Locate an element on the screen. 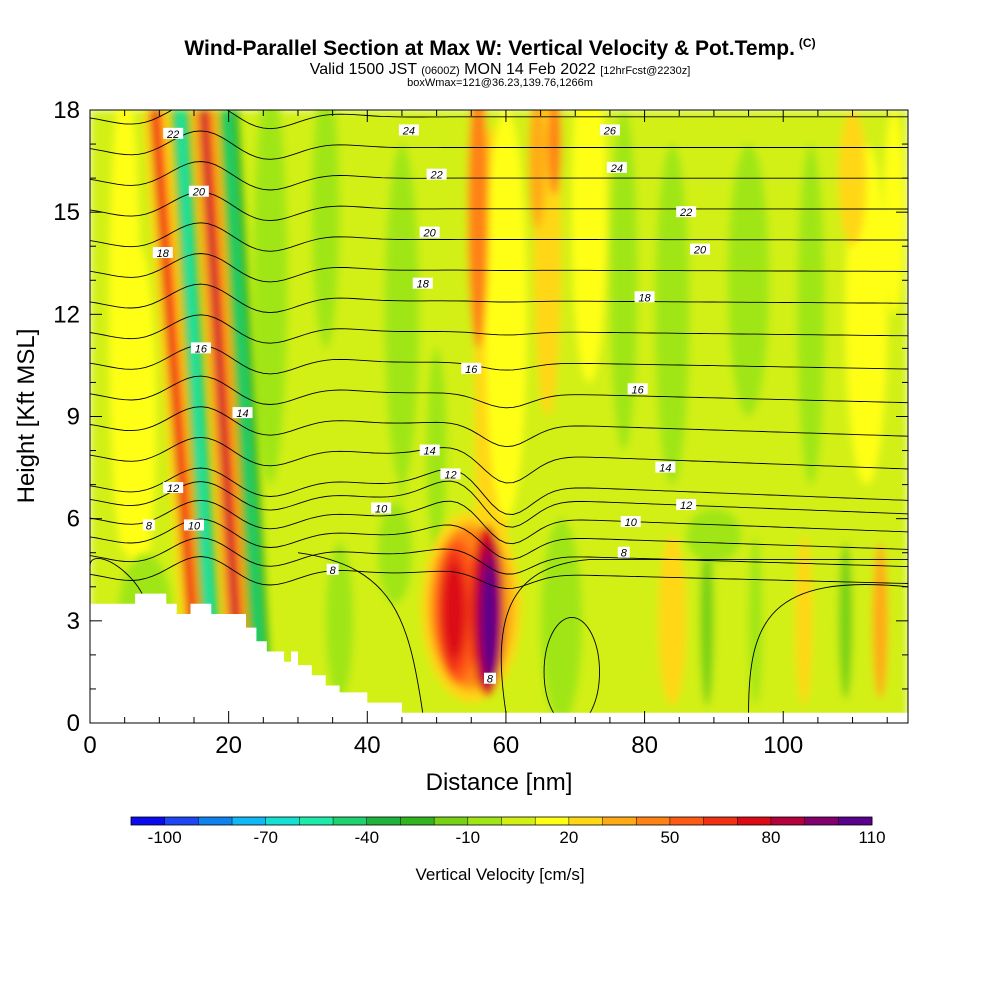 The image size is (1000, 1000). theta-label: 24 is located at coordinates (408, 130).